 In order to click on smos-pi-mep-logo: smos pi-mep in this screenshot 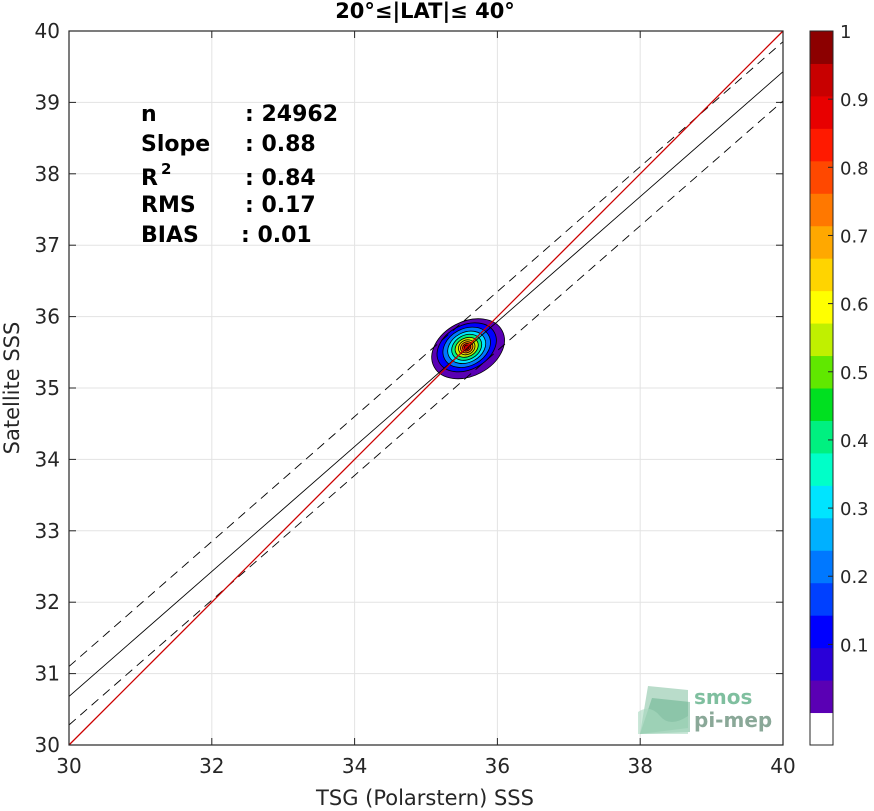, I will do `click(705, 709)`.